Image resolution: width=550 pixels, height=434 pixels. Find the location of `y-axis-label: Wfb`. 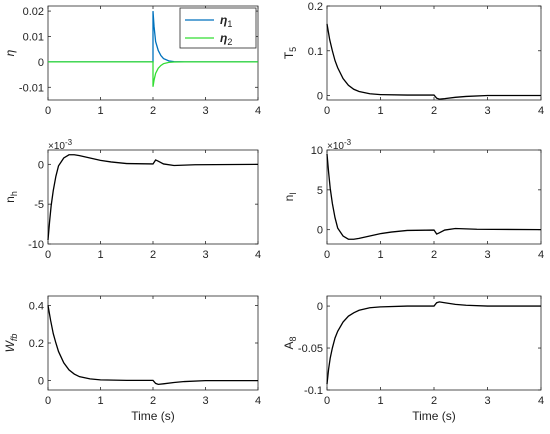

y-axis-label: Wfb is located at coordinates (11, 343).